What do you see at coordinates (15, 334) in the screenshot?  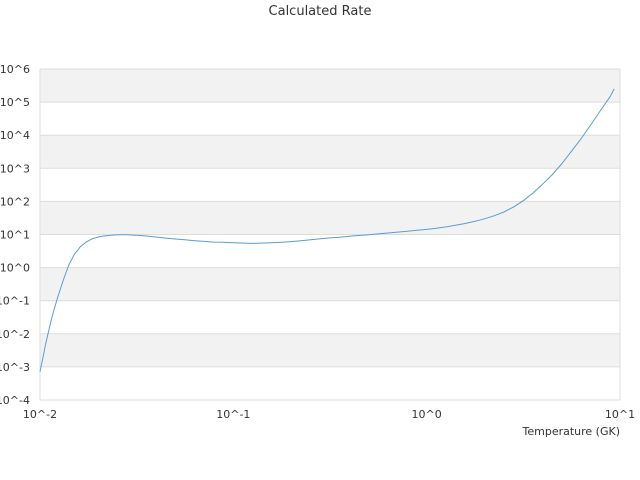 I see `y-tick-label: 10^-2` at bounding box center [15, 334].